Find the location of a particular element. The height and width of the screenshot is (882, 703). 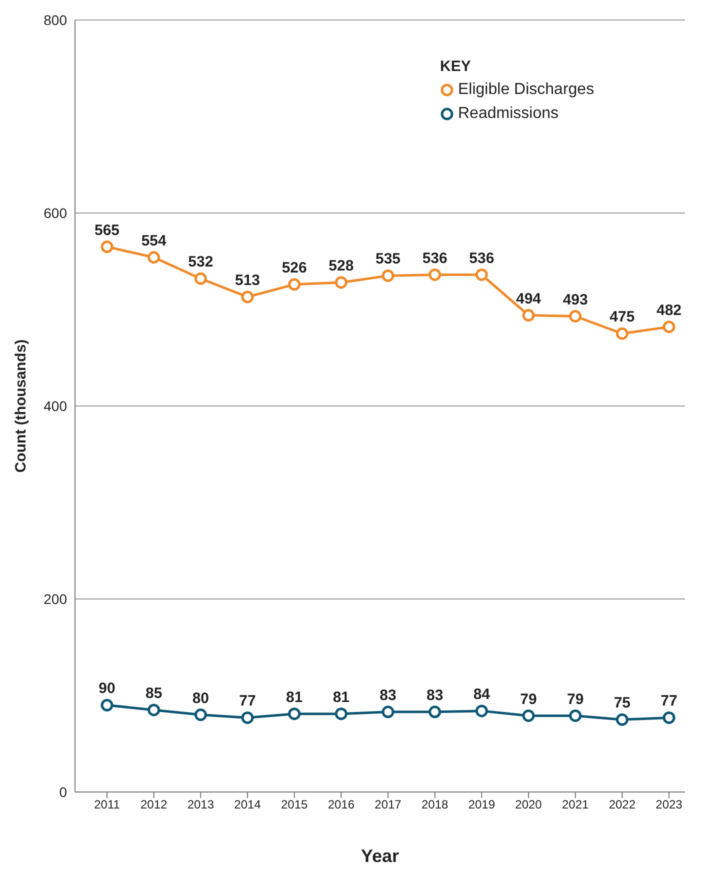

x-tick-label: 2011 is located at coordinates (107, 805).